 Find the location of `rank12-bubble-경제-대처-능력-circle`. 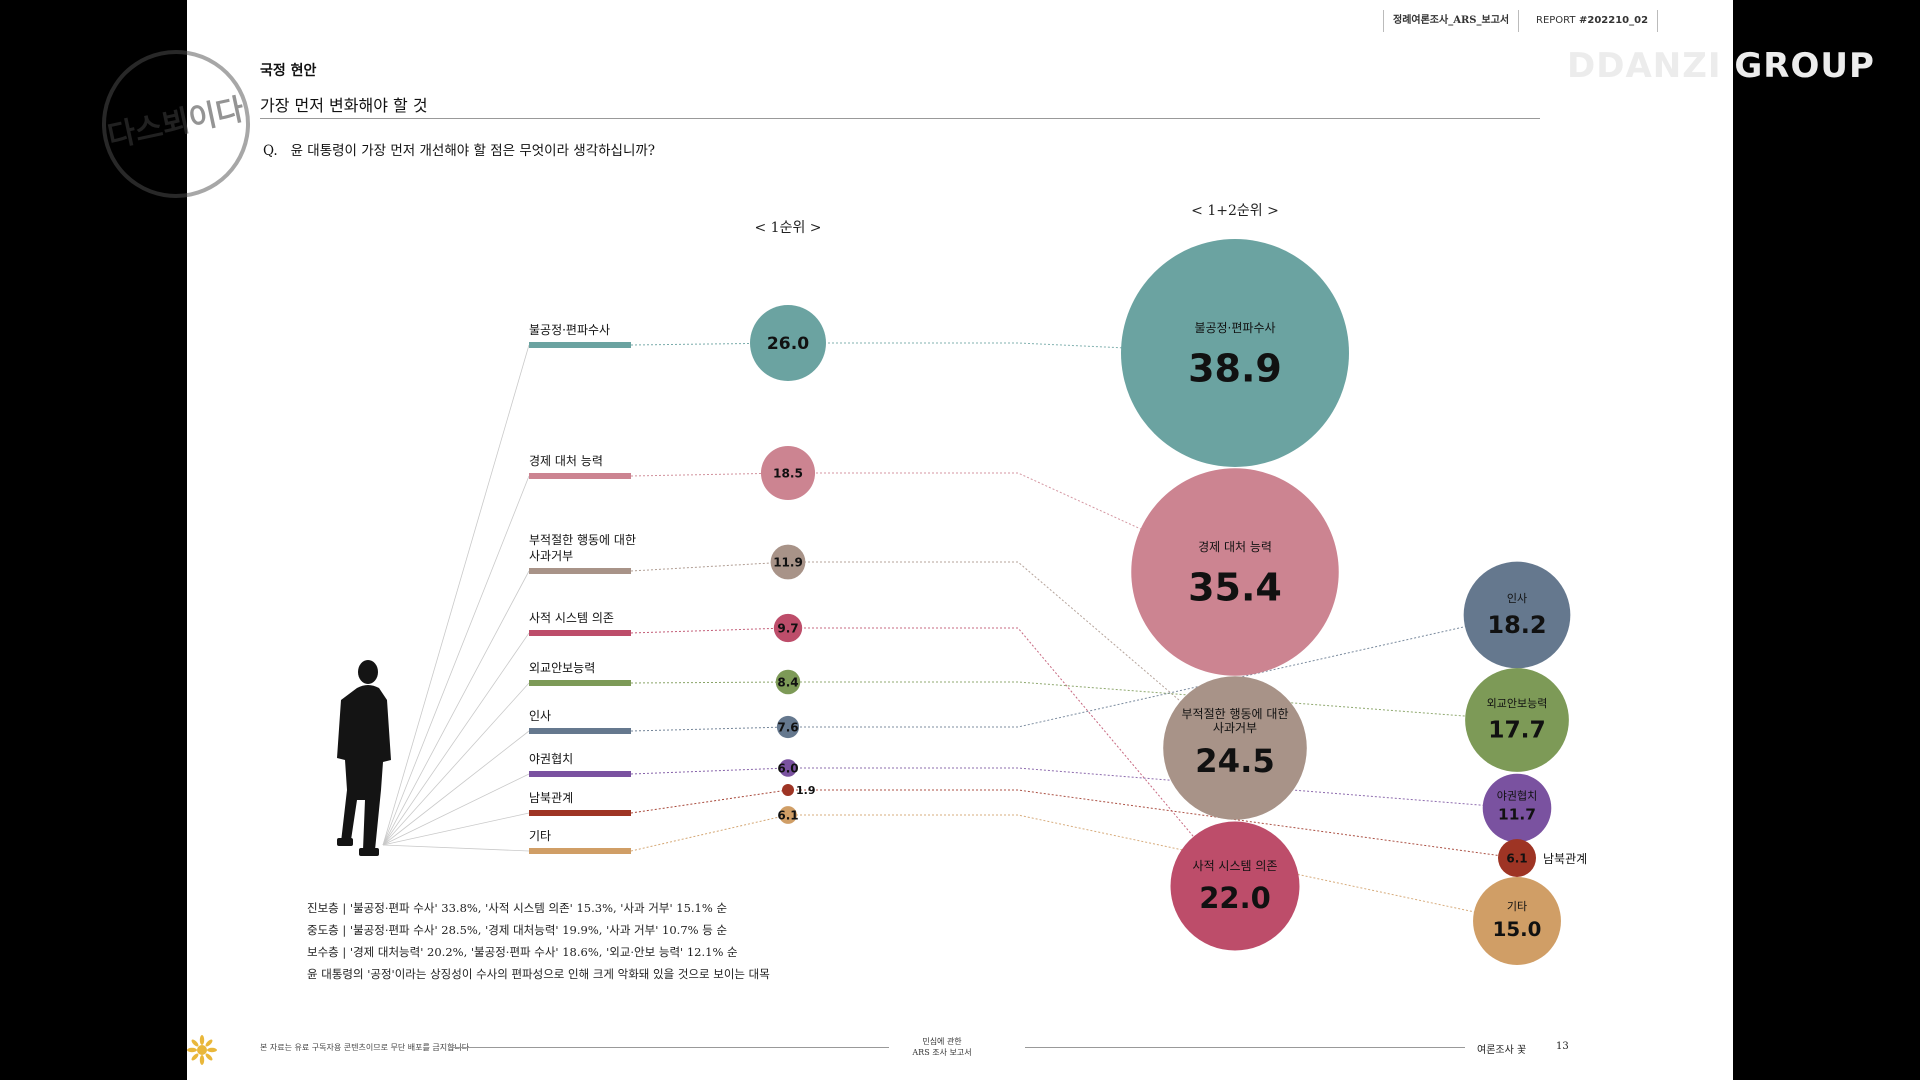

rank12-bubble-경제-대처-능력-circle is located at coordinates (1235, 572).